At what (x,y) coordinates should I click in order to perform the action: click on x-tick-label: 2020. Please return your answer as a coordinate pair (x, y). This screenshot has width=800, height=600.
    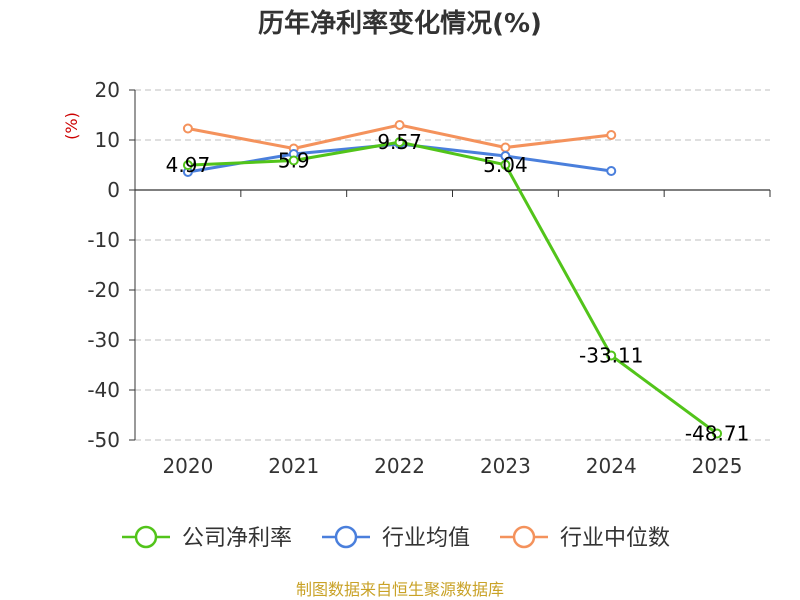
    Looking at the image, I should click on (187, 466).